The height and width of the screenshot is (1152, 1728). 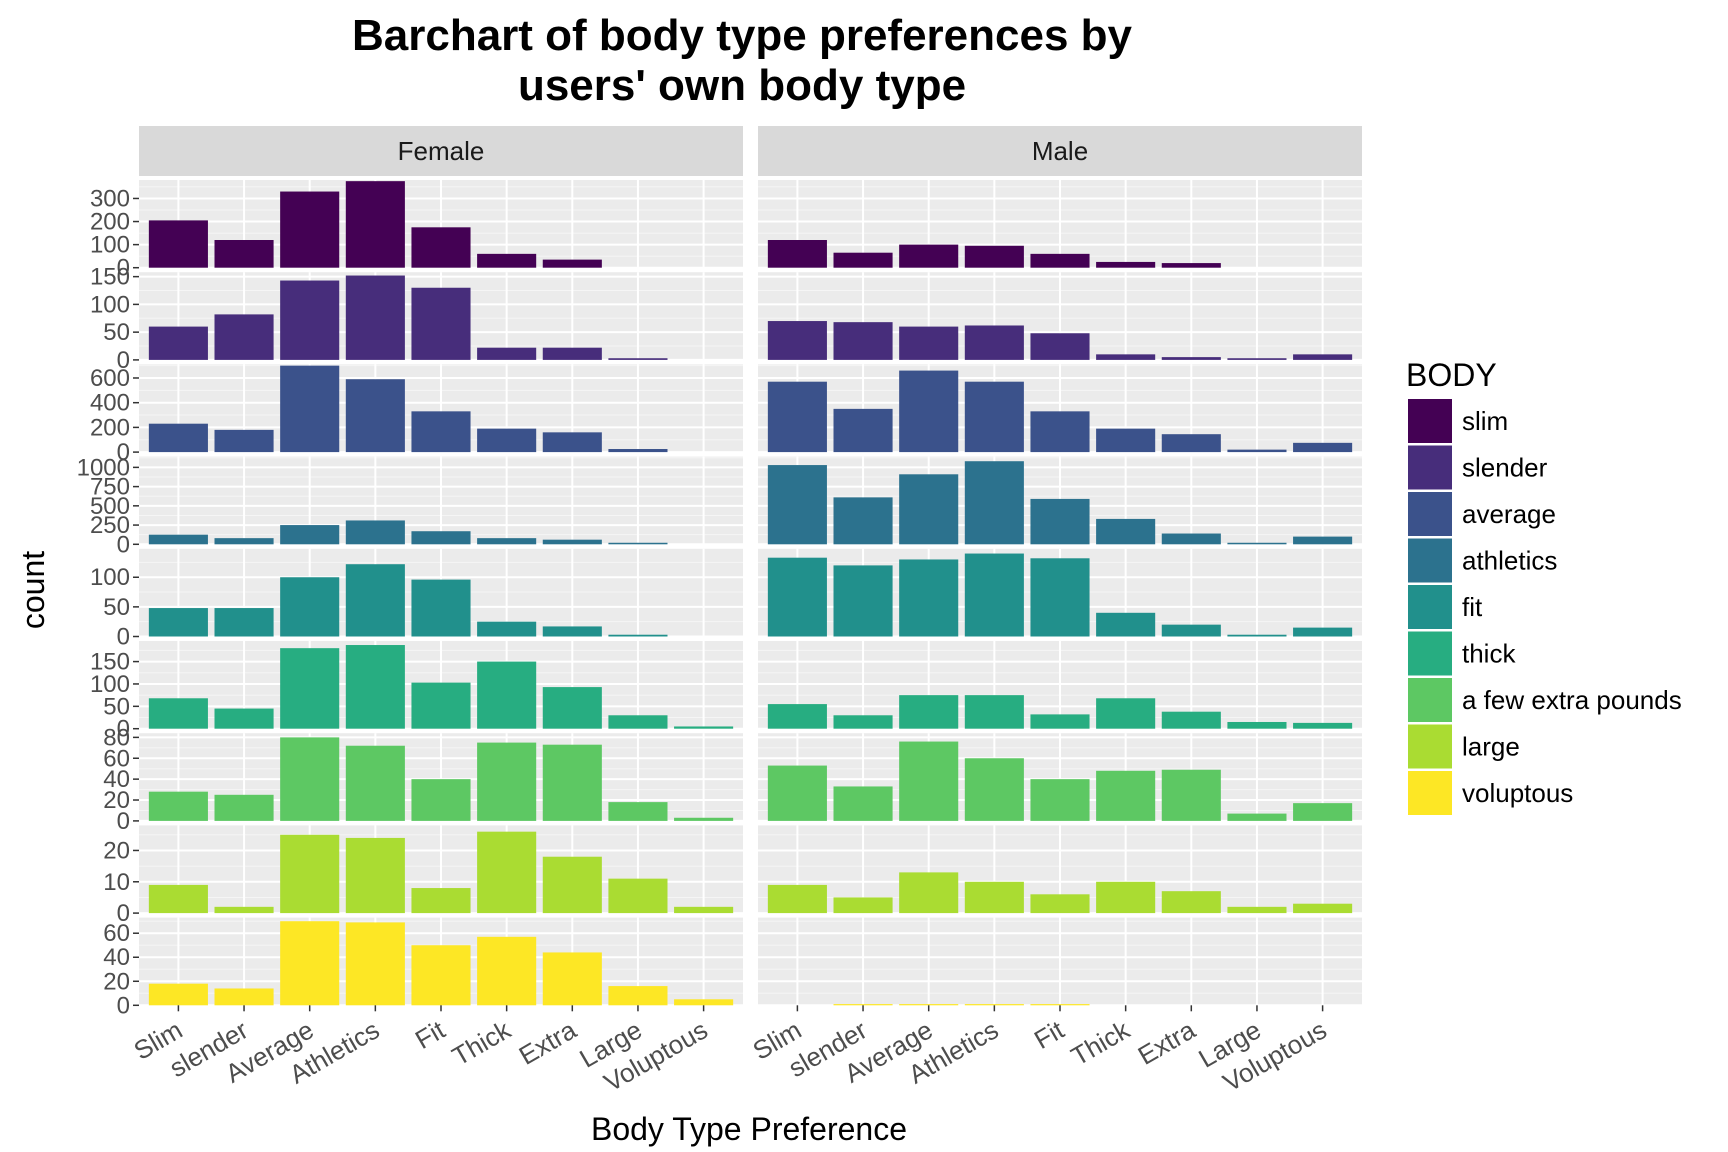 What do you see at coordinates (1257, 451) in the screenshot?
I see `bar-average-male-large` at bounding box center [1257, 451].